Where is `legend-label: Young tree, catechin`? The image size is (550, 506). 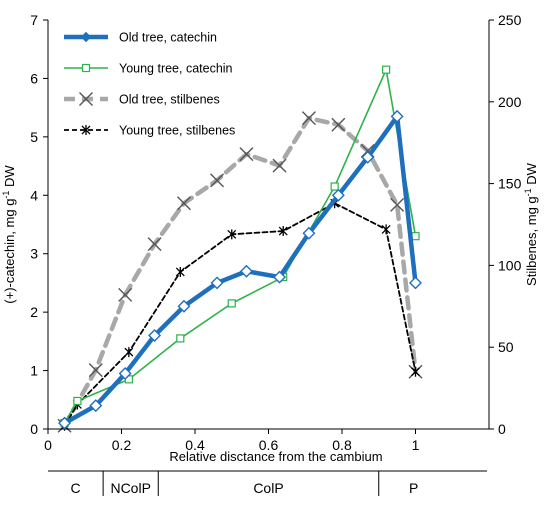
legend-label: Young tree, catechin is located at coordinates (176, 69).